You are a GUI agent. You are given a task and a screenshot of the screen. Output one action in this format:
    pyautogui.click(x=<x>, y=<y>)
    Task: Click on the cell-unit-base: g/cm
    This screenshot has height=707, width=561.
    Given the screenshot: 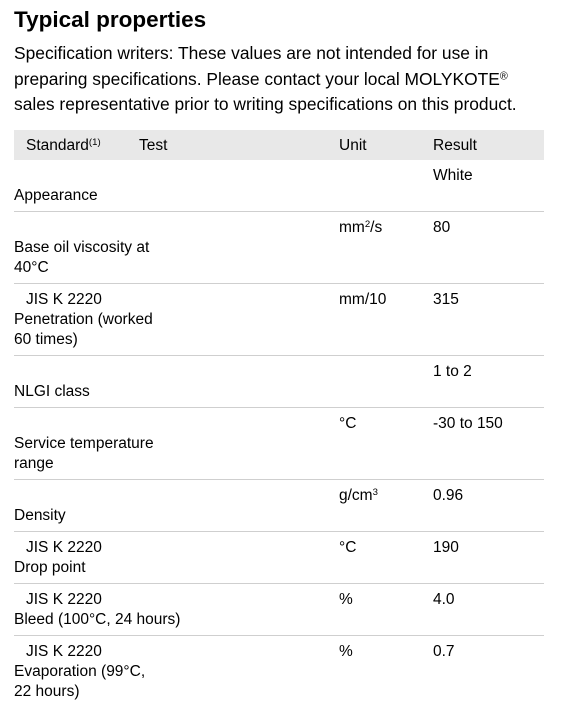 What is the action you would take?
    pyautogui.click(x=356, y=495)
    